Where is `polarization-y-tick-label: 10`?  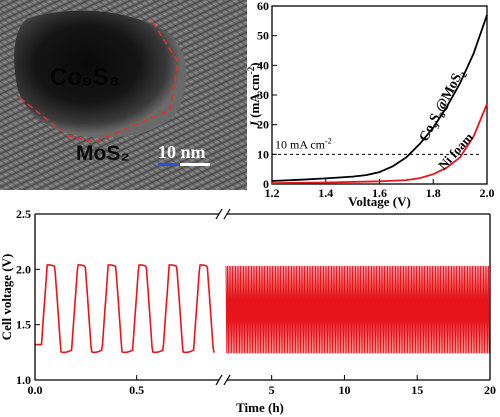 polarization-y-tick-label: 10 is located at coordinates (263, 154).